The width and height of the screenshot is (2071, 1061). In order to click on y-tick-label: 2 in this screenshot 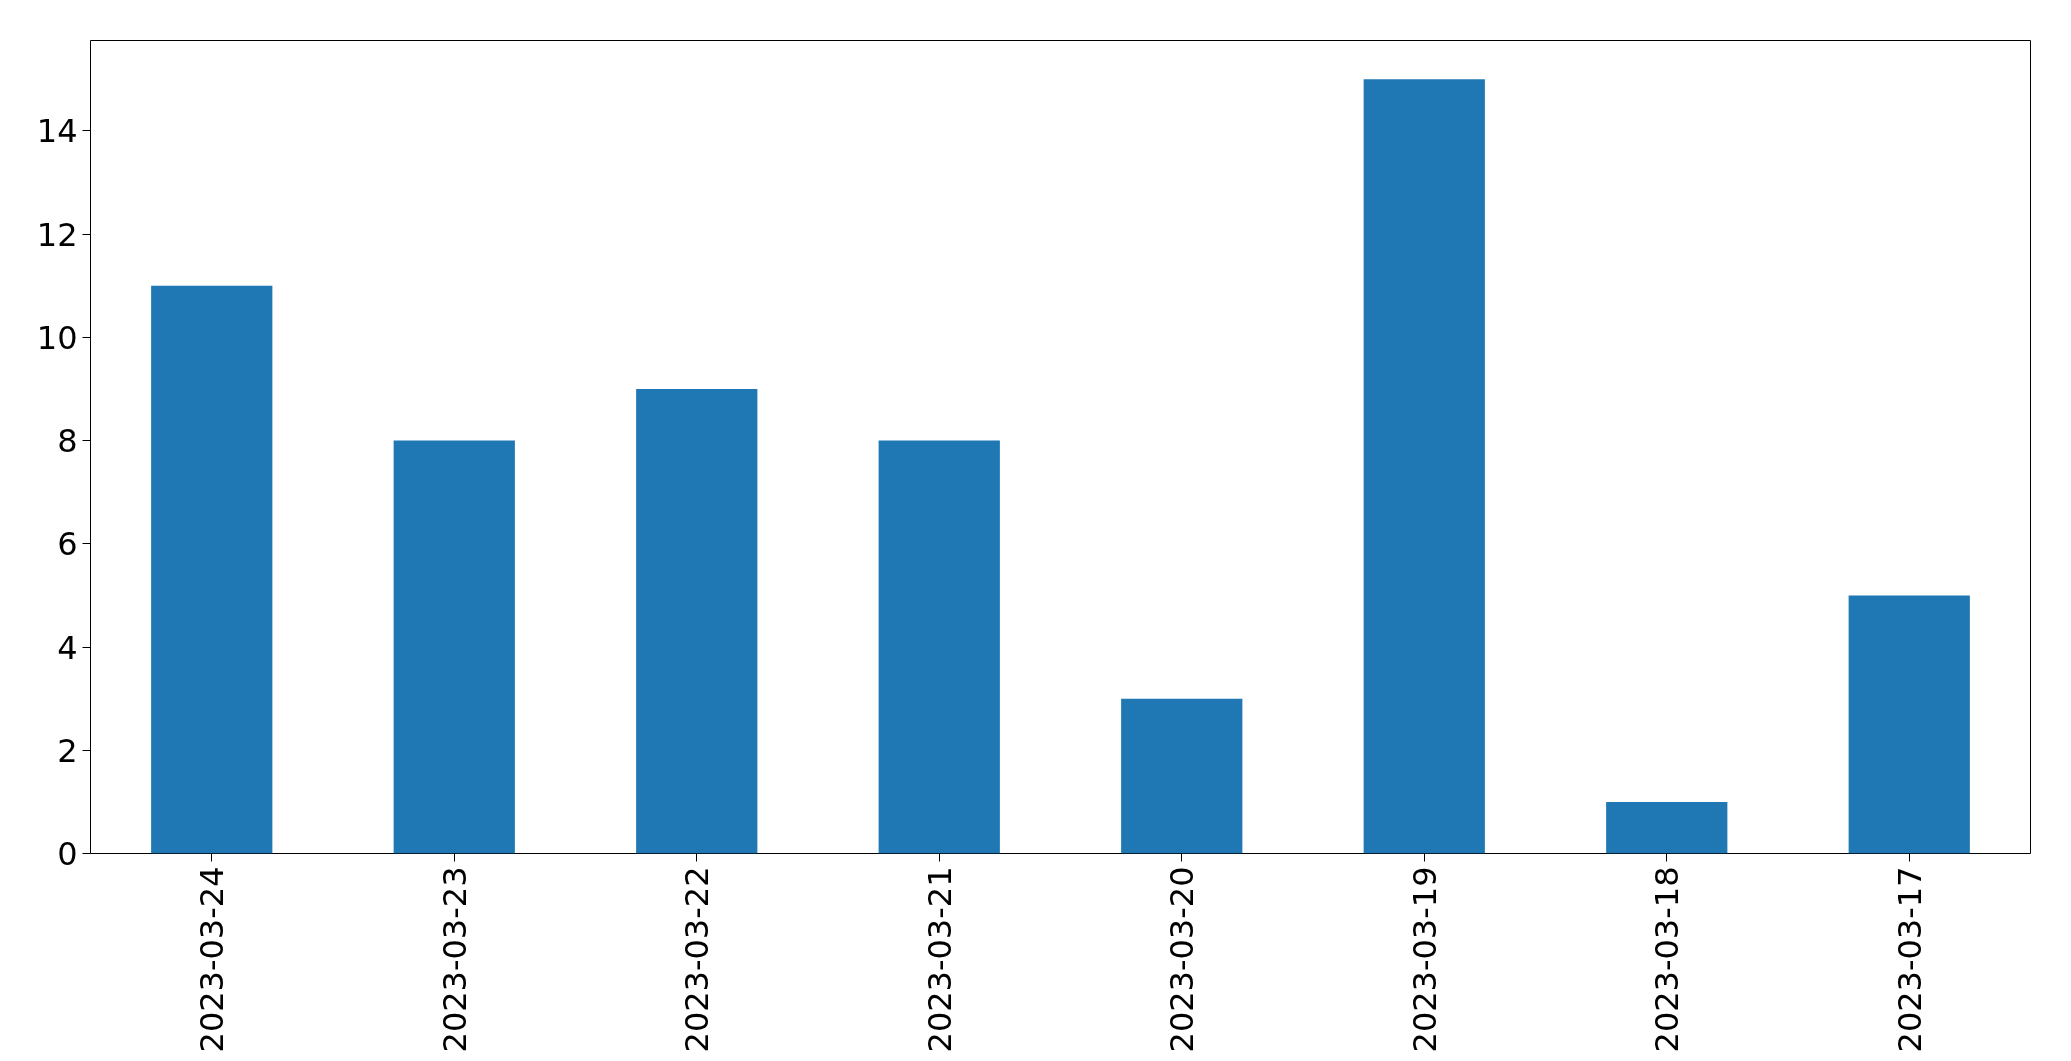, I will do `click(67, 750)`.